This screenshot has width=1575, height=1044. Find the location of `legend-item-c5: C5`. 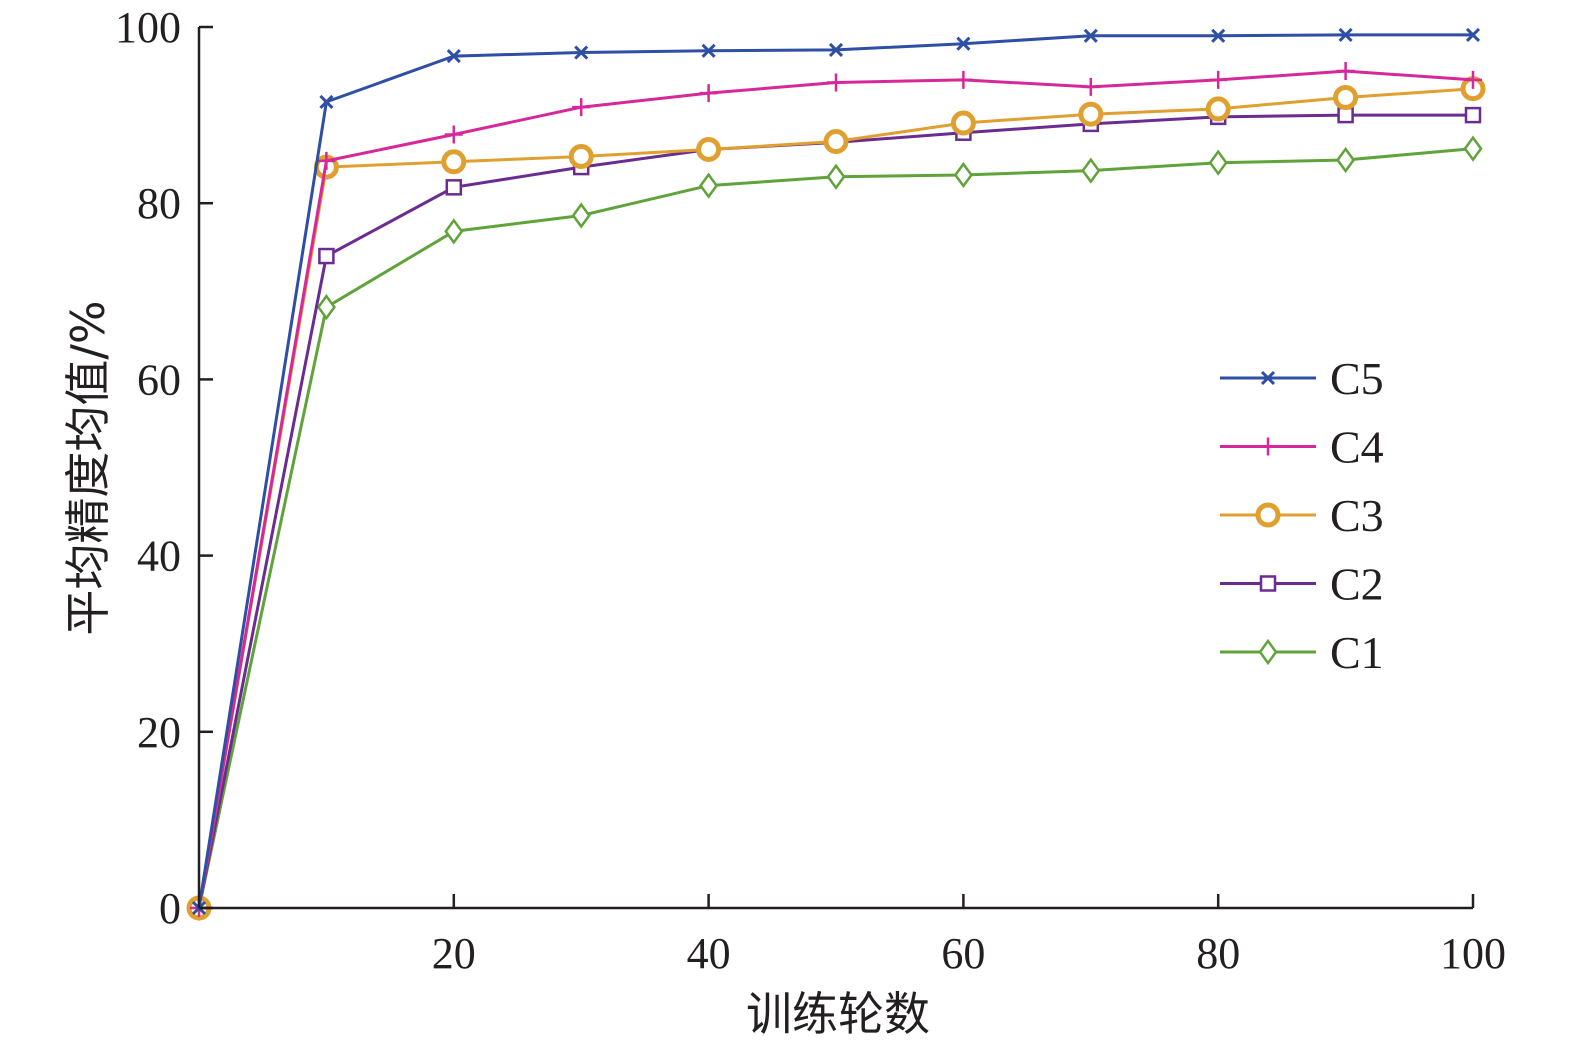

legend-item-c5: C5 is located at coordinates (1302, 378).